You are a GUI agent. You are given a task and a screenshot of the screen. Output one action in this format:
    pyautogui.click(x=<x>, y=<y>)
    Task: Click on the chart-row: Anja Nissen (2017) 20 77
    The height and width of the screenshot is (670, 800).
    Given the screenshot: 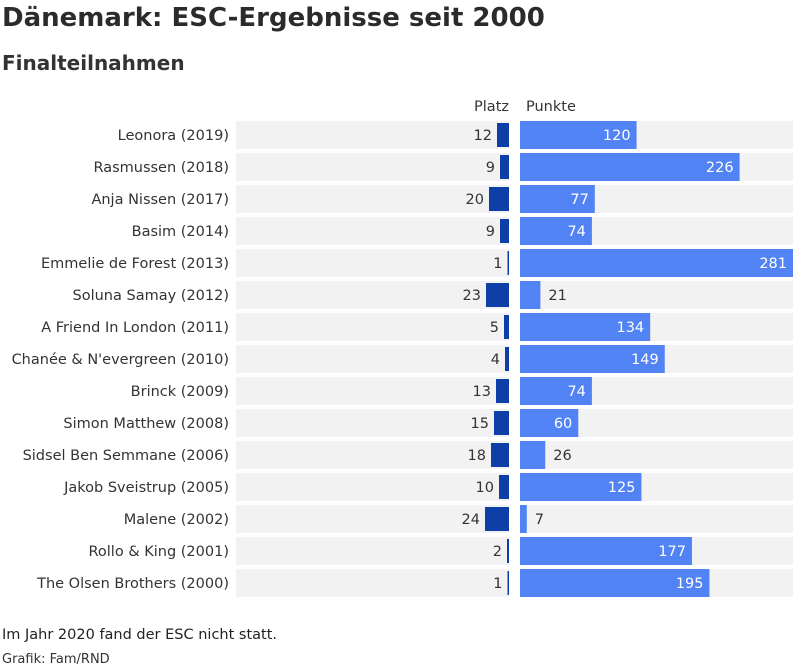 What is the action you would take?
    pyautogui.click(x=442, y=199)
    